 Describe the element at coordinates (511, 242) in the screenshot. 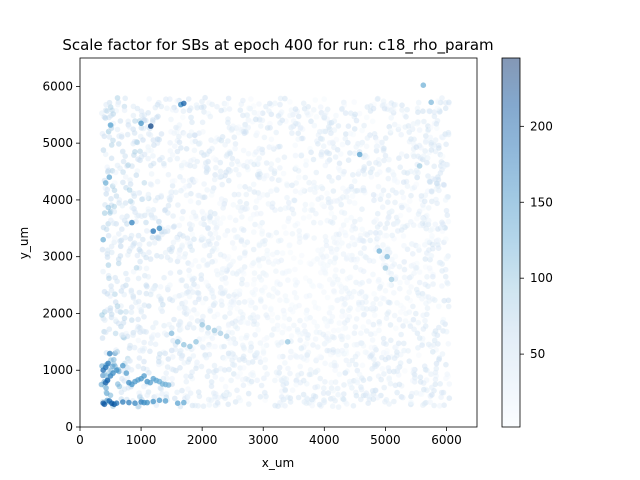

I see `colorbar-frame` at that location.